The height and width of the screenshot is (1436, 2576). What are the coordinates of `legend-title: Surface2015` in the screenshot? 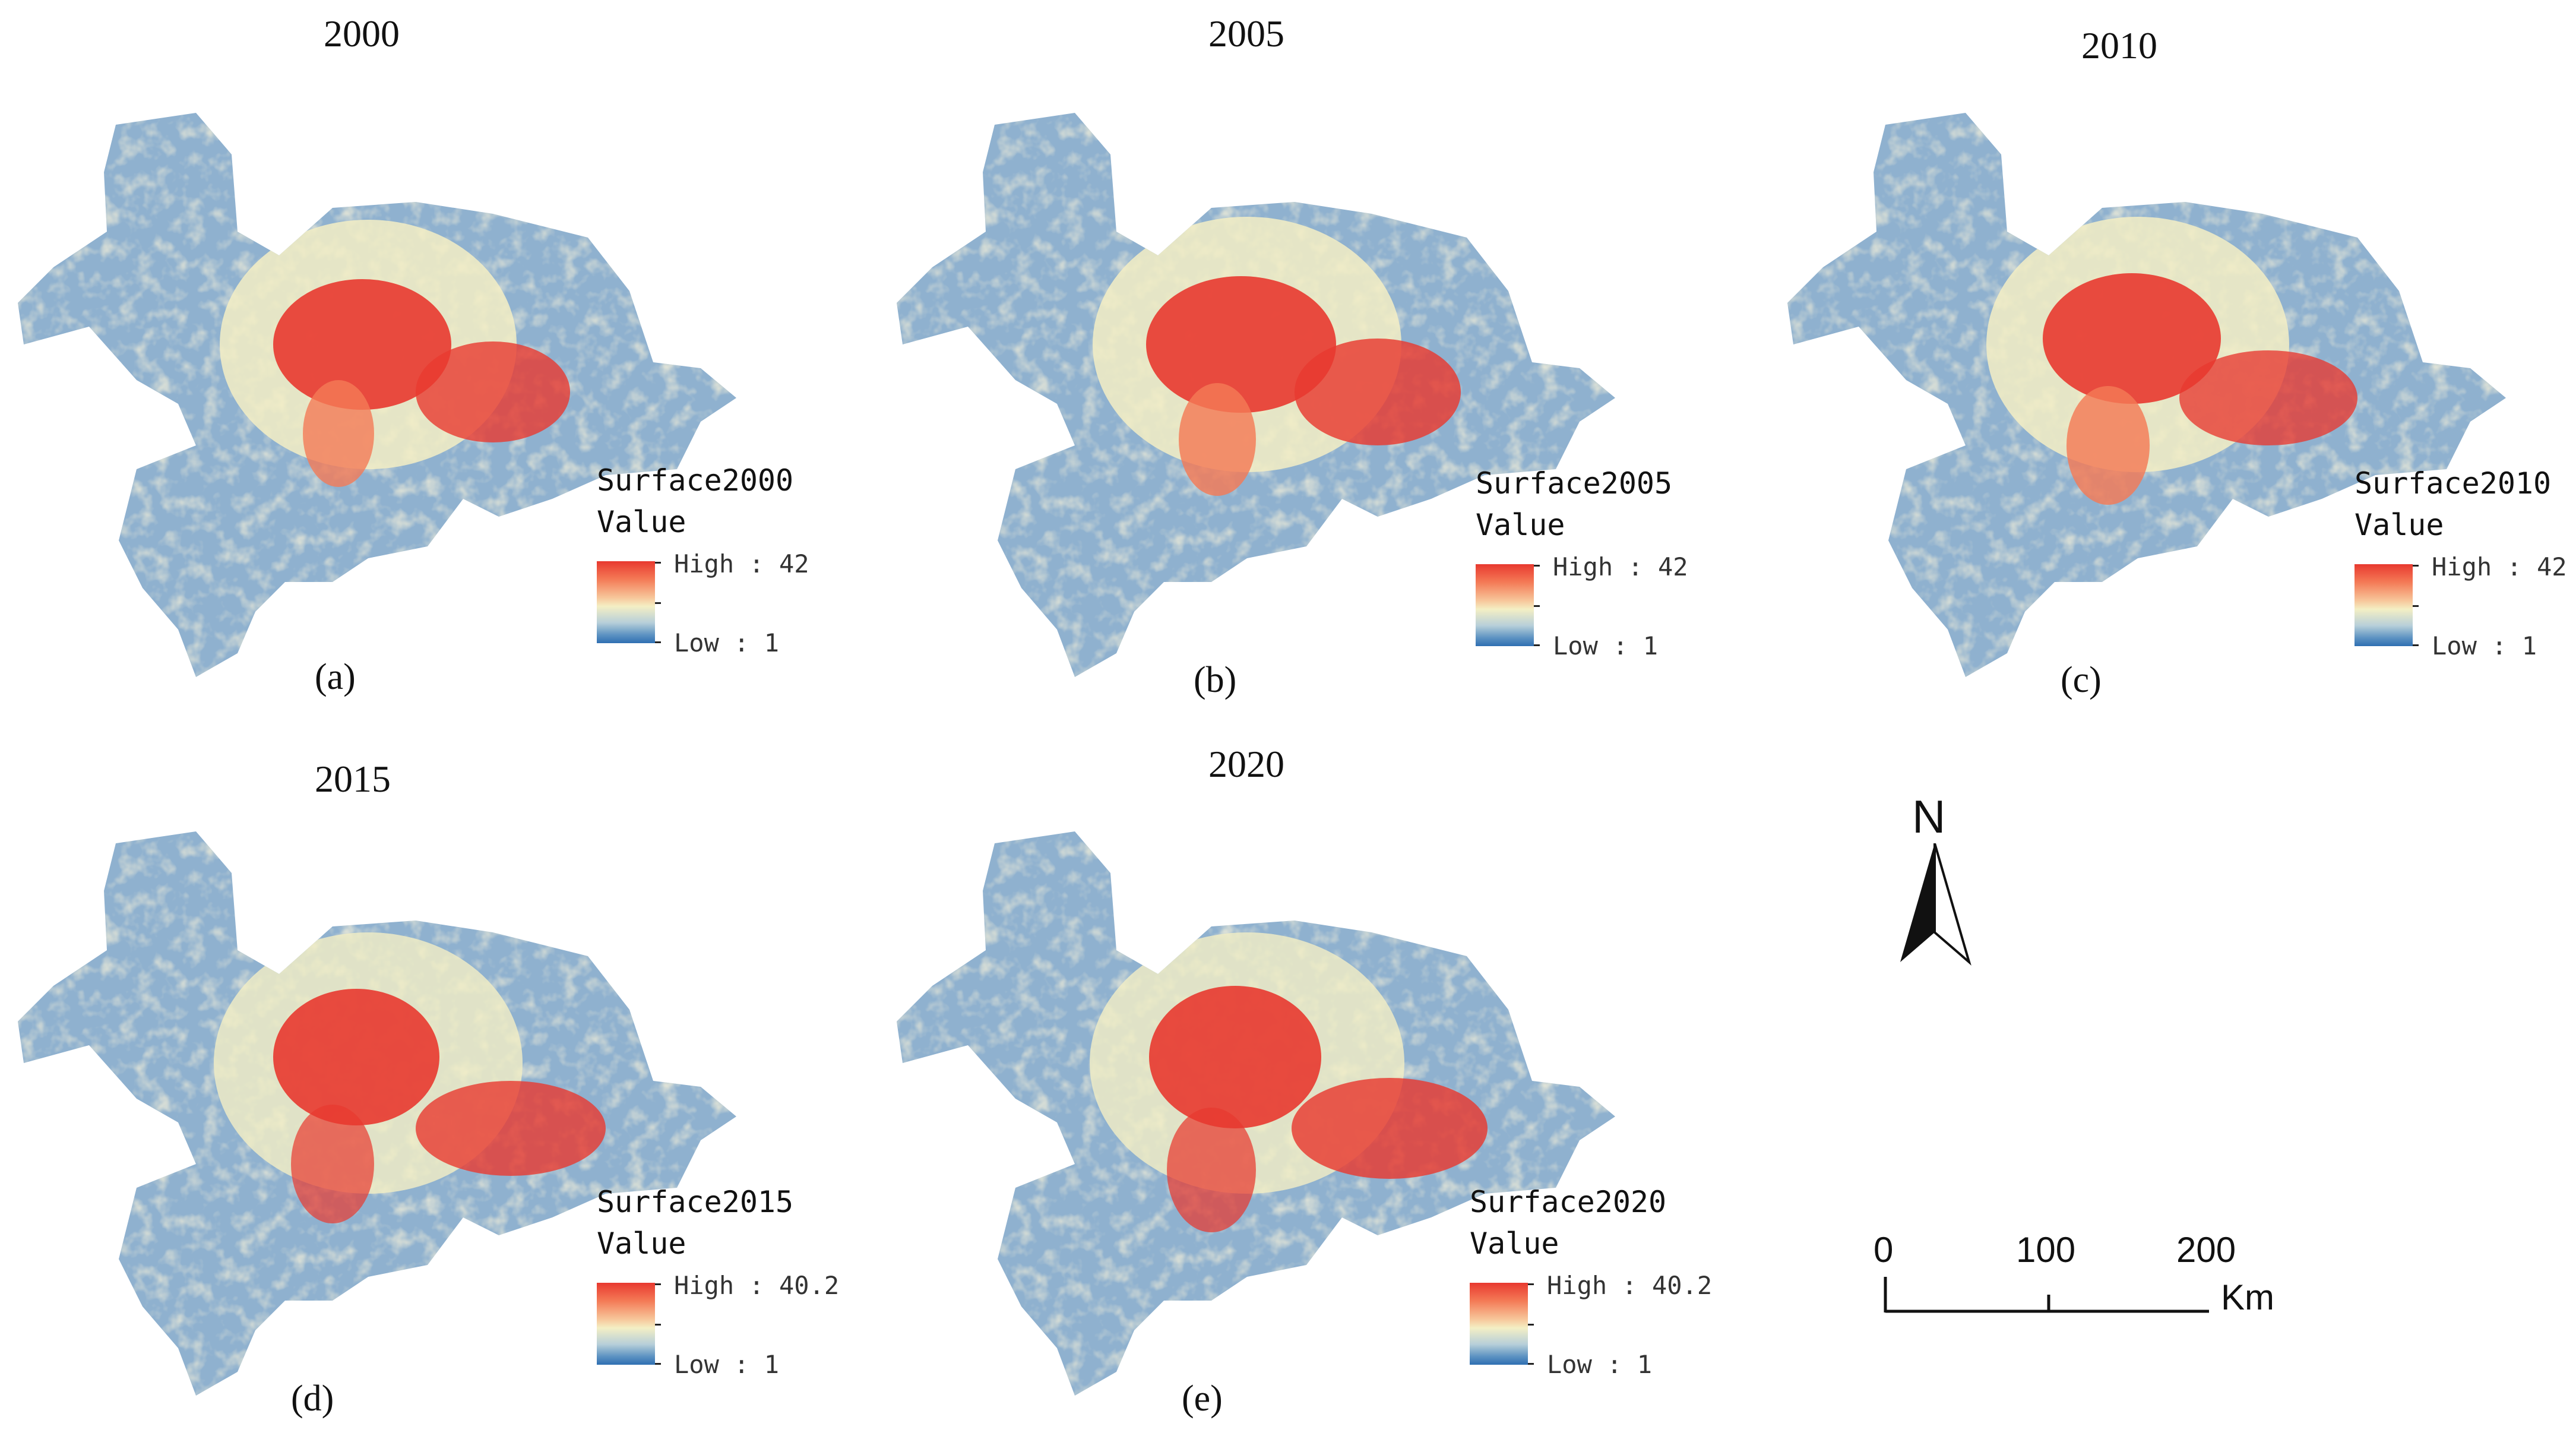 It's located at (695, 1202).